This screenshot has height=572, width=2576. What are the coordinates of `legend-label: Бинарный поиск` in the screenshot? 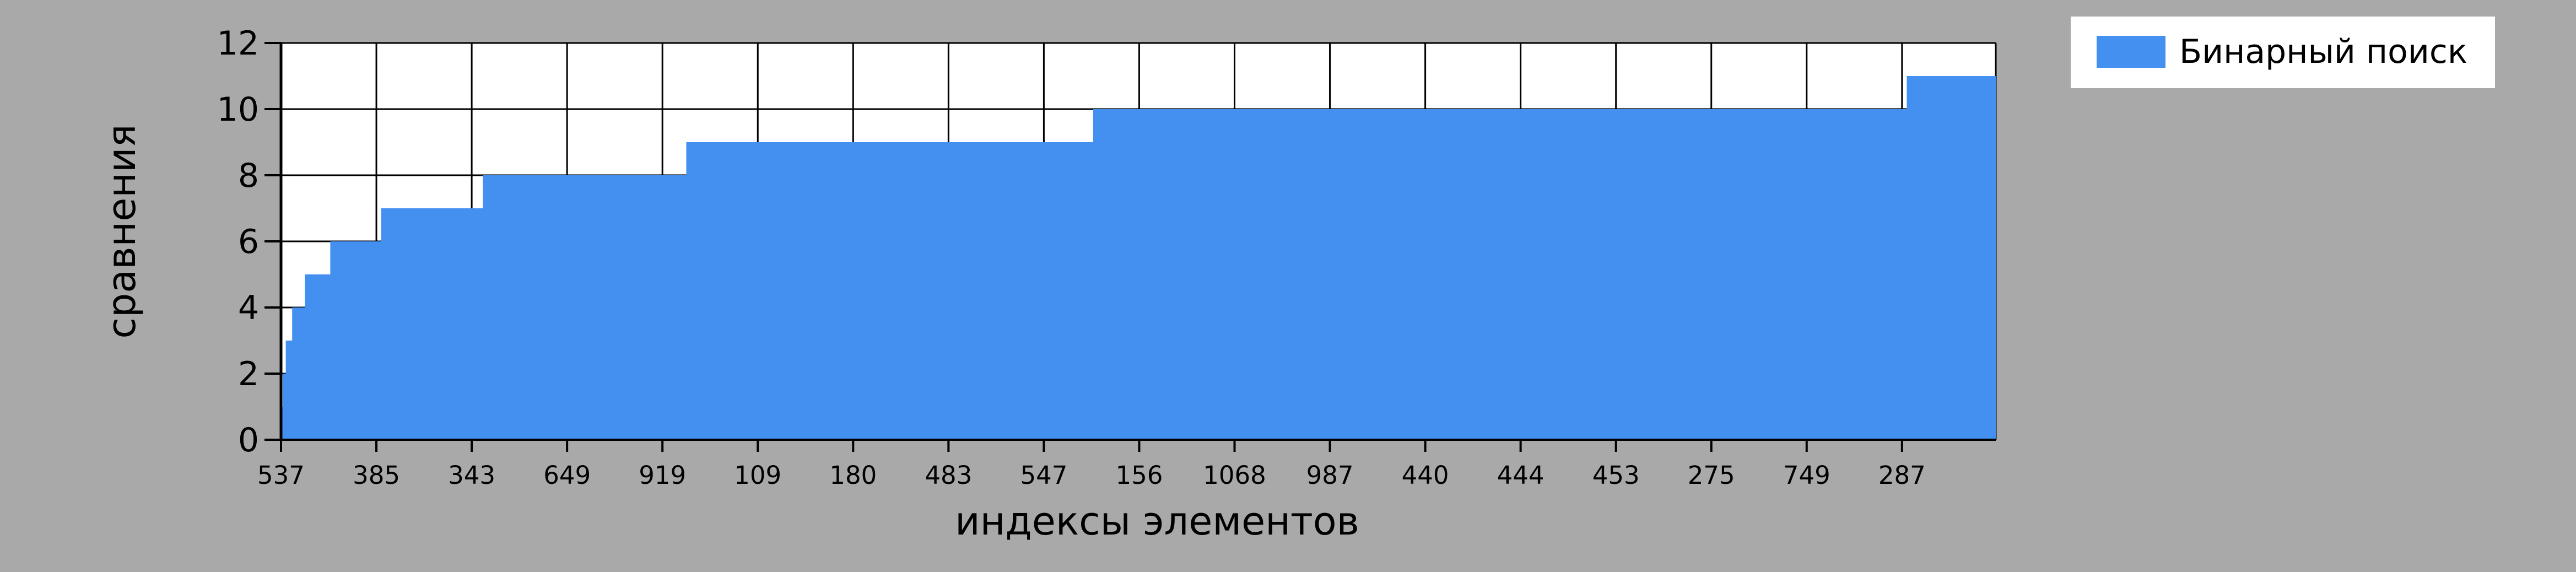 It's located at (2323, 52).